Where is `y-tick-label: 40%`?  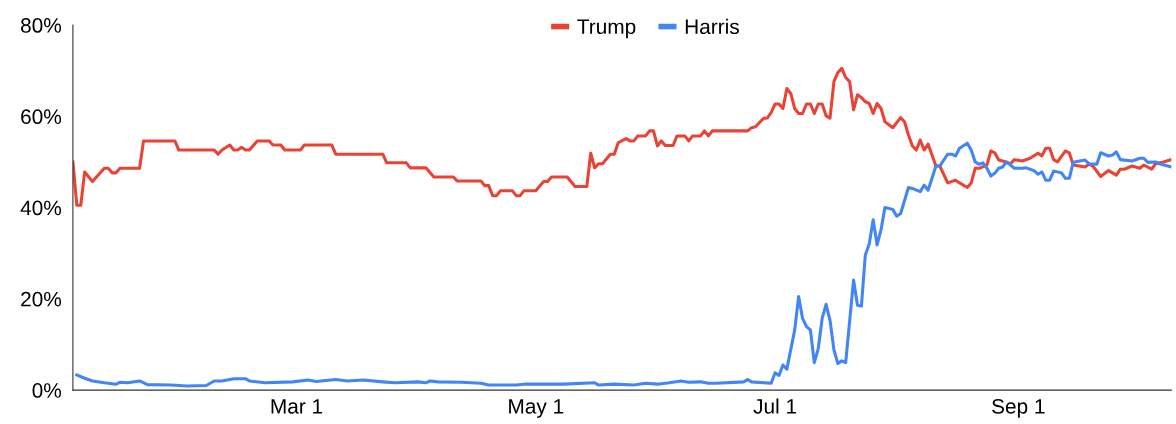
y-tick-label: 40% is located at coordinates (41, 208).